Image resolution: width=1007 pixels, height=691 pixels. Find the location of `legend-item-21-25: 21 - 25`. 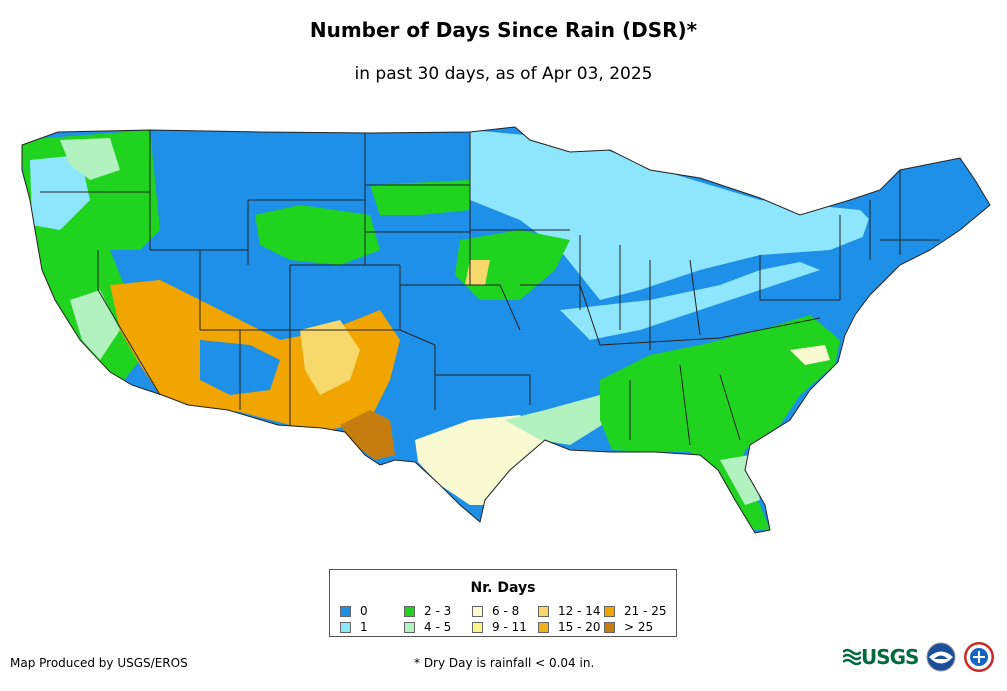

legend-item-21-25: 21 - 25 is located at coordinates (635, 611).